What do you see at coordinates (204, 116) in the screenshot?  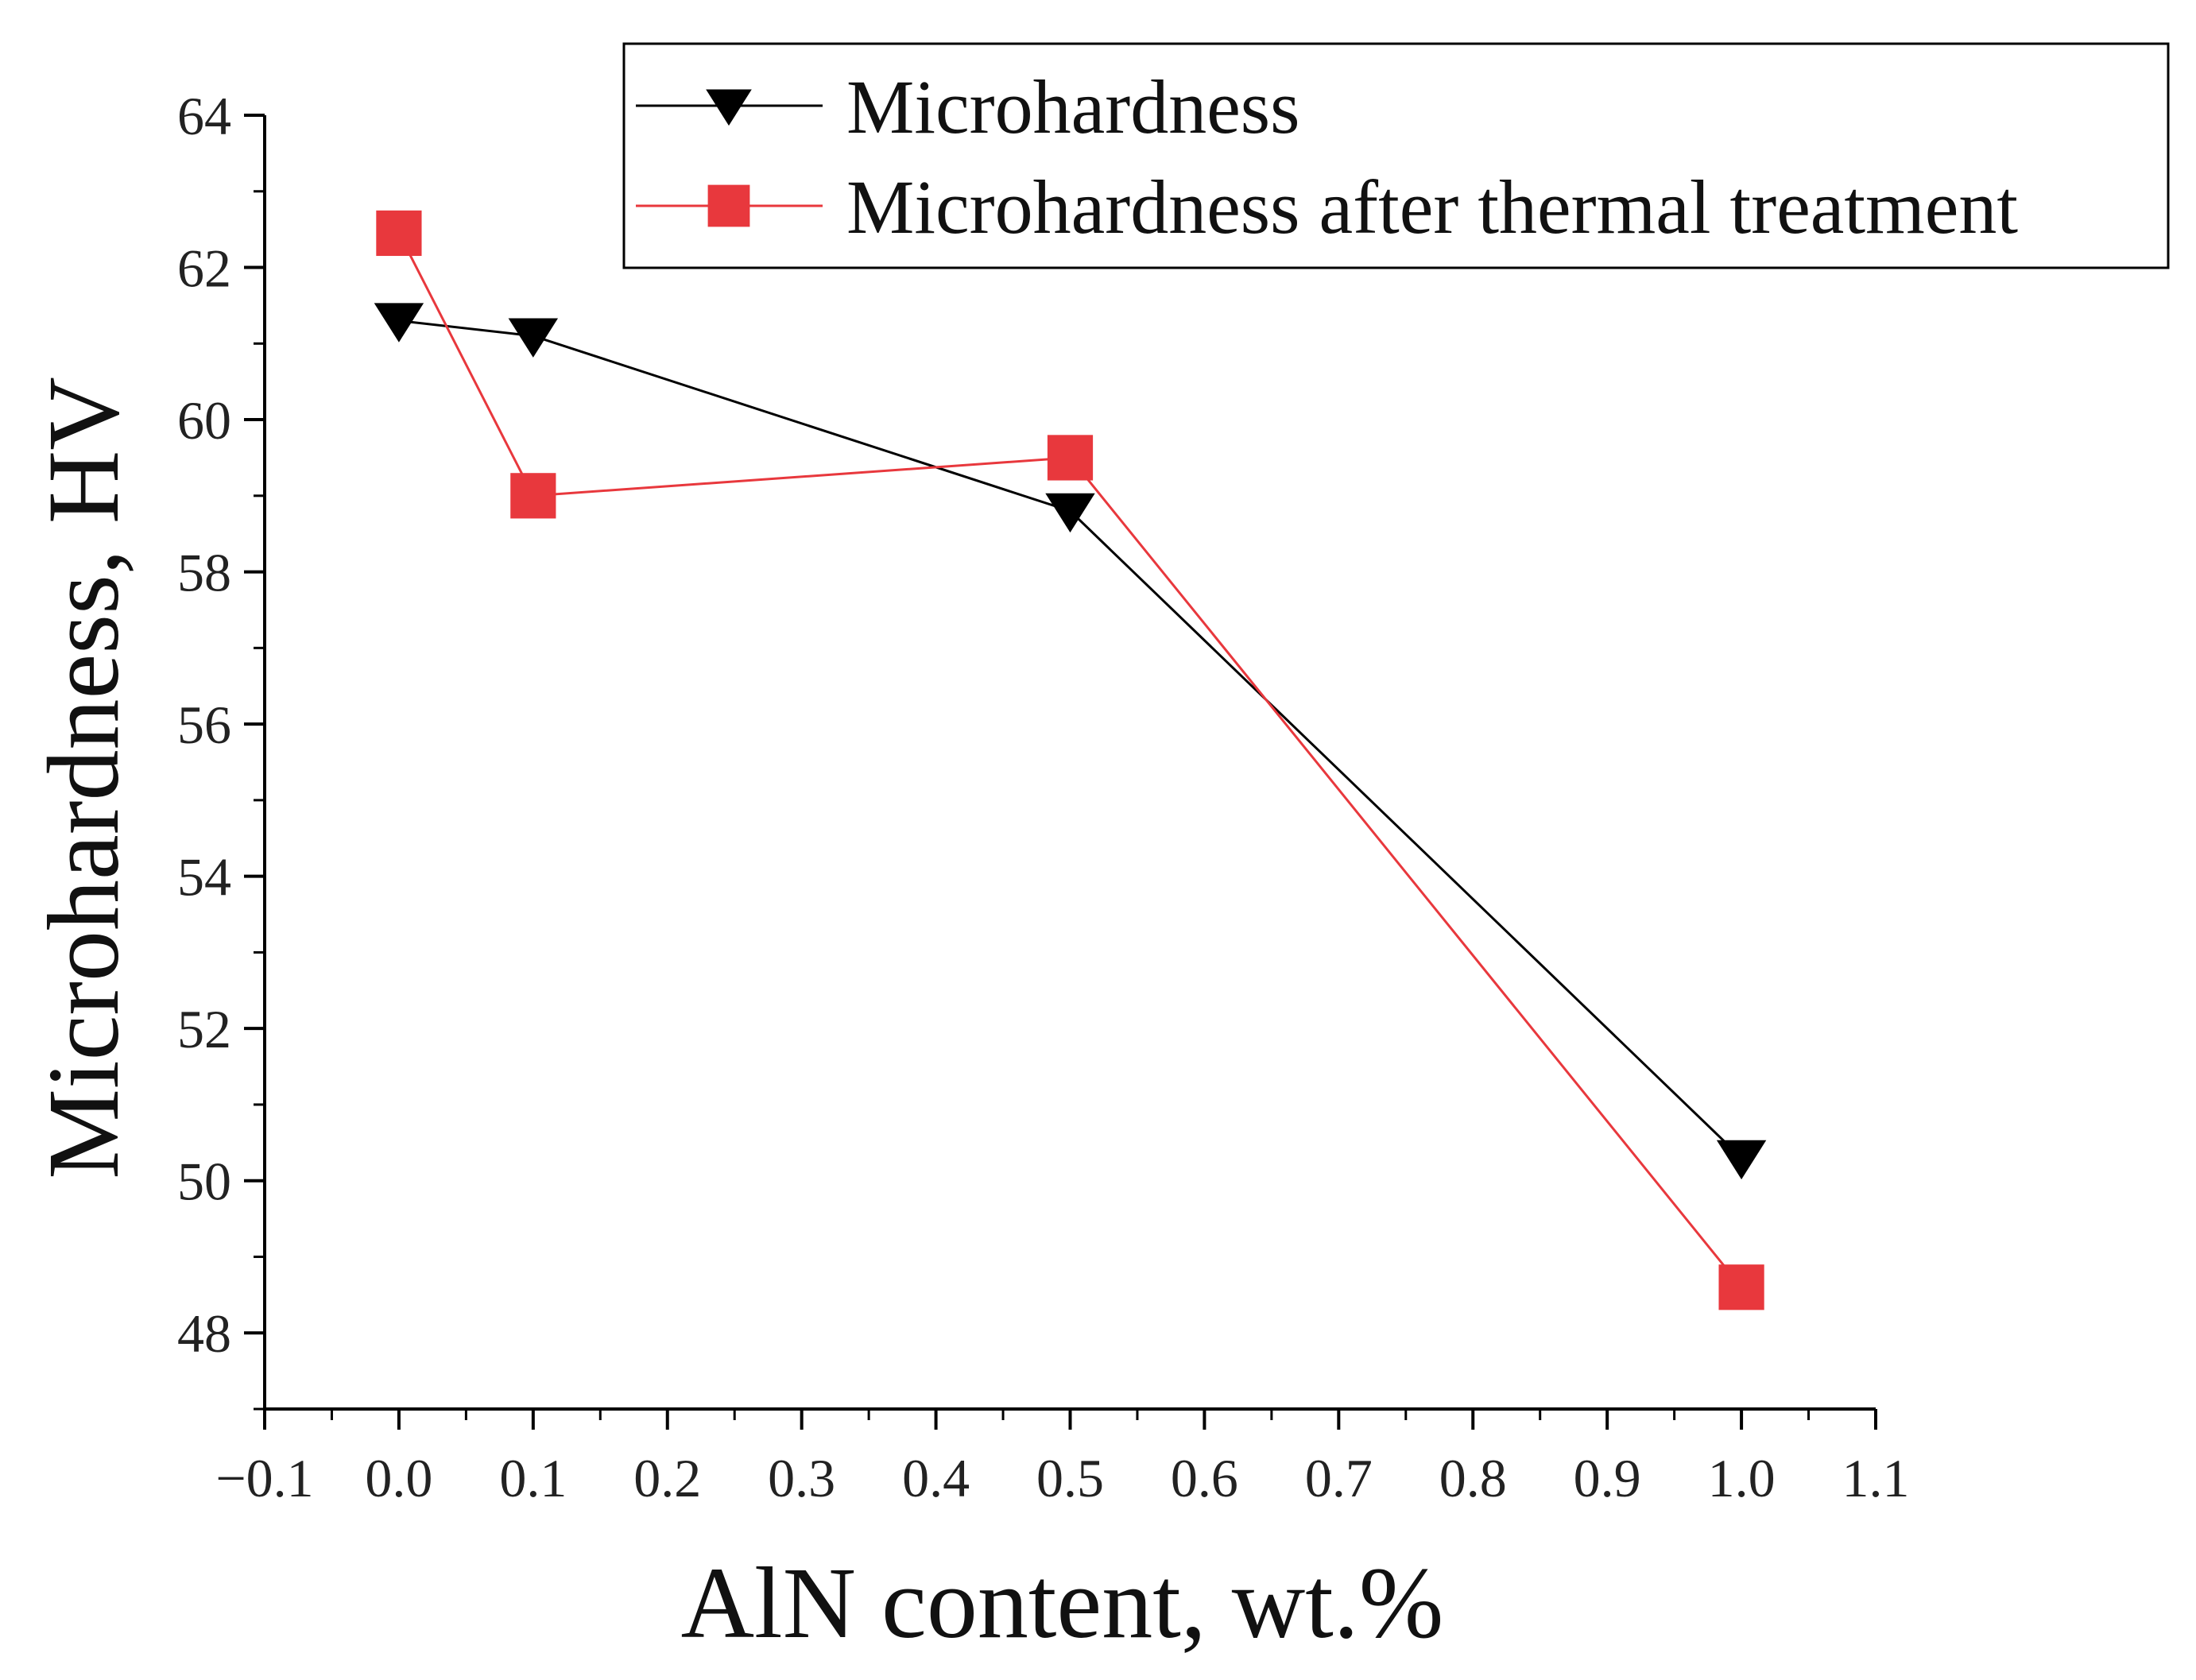 I see `y-tick-label: 64` at bounding box center [204, 116].